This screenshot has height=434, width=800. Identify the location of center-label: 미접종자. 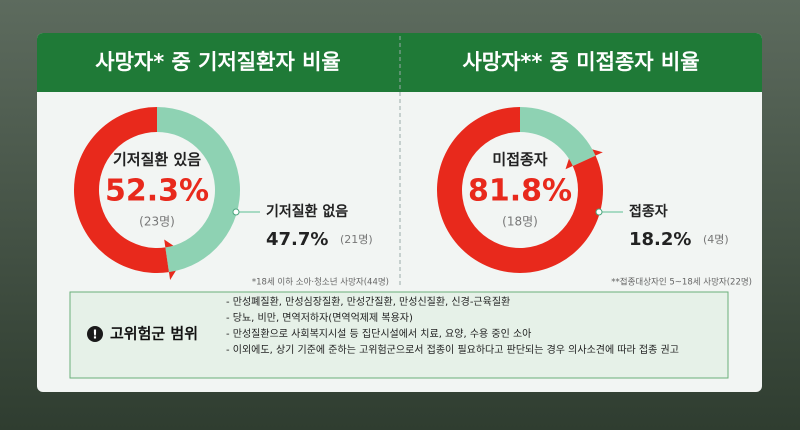
(519, 160).